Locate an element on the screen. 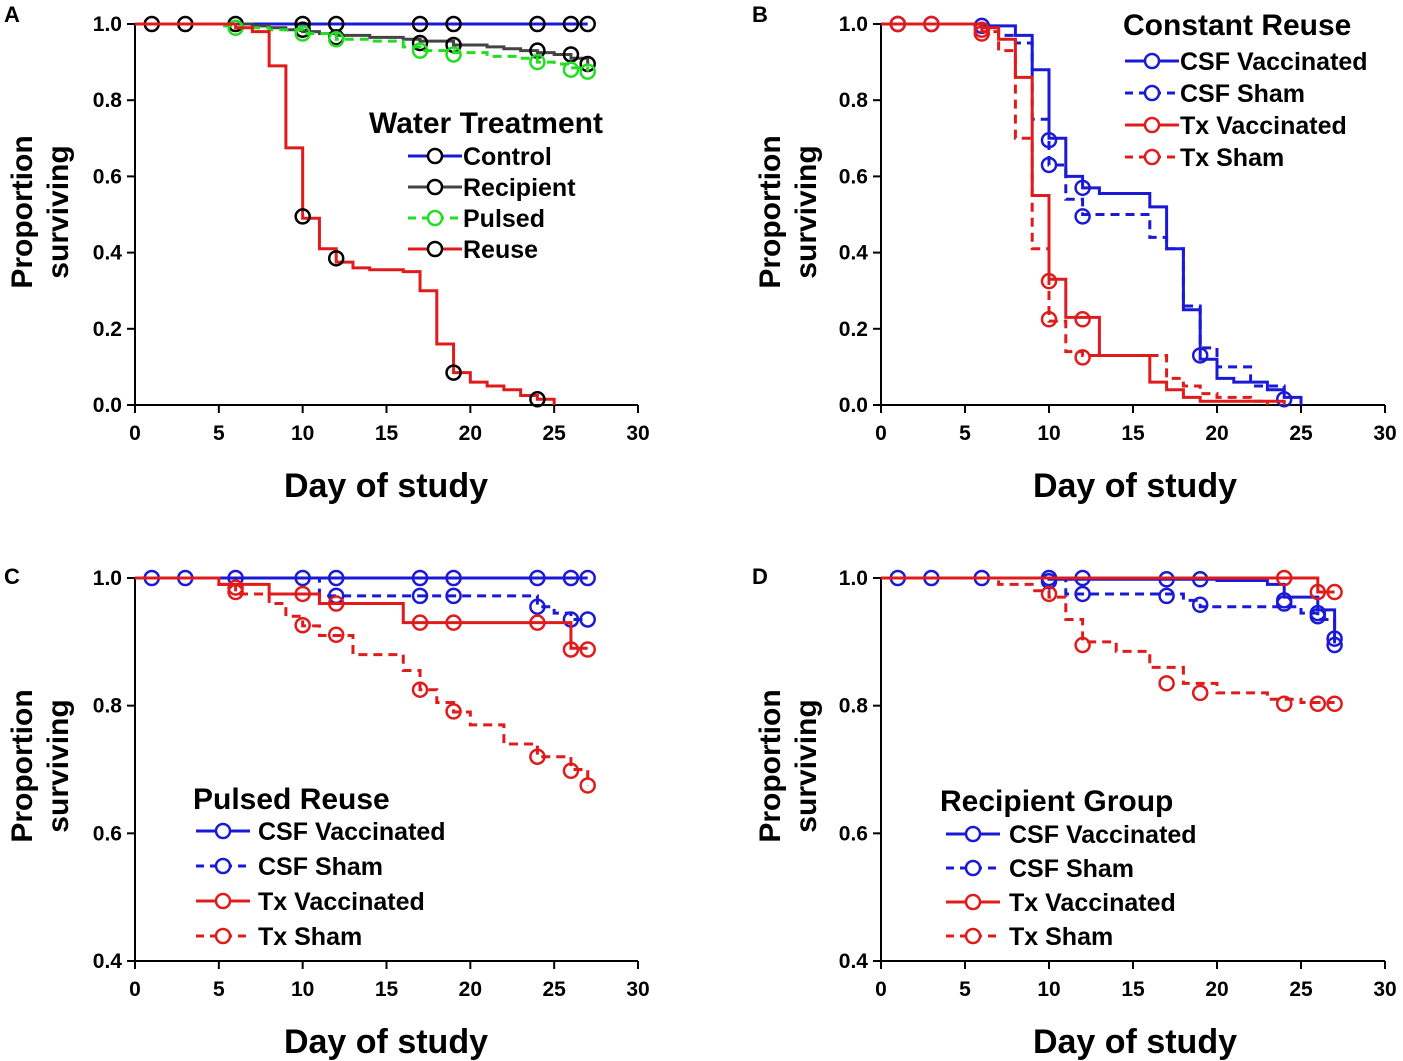  series-pulsed is located at coordinates (365, 49).